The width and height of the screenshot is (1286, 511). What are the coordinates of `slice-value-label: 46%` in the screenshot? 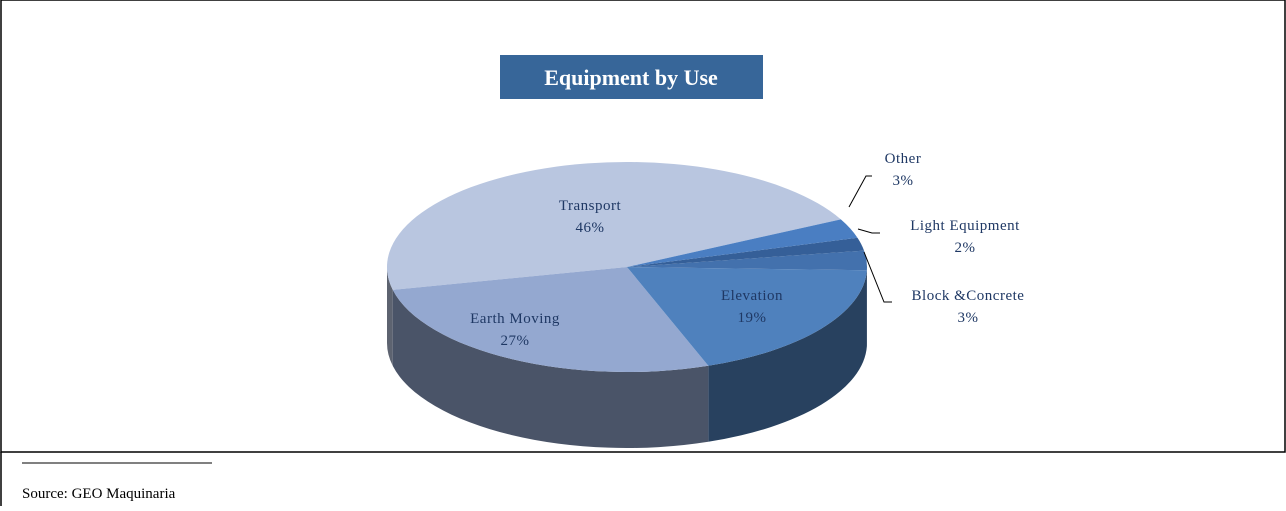 It's located at (590, 228).